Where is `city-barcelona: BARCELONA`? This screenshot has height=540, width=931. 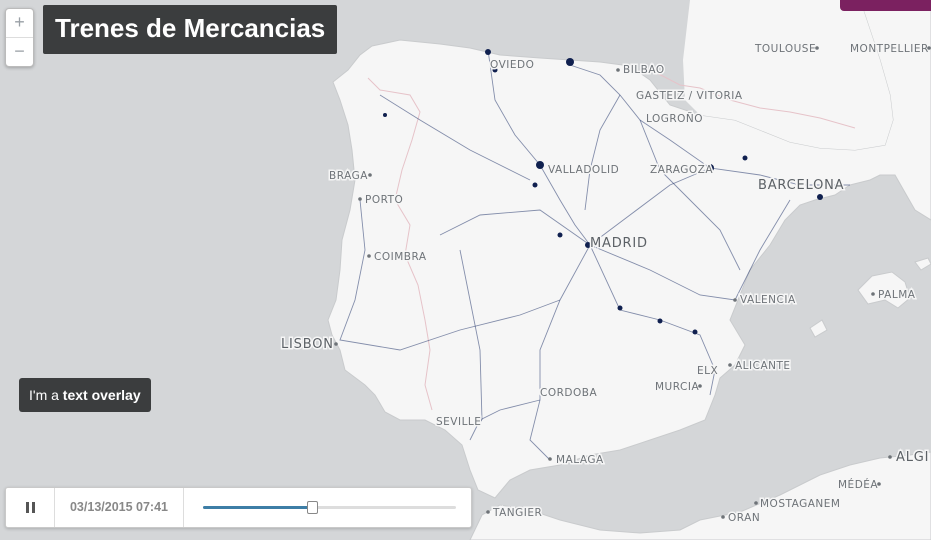 city-barcelona: BARCELONA is located at coordinates (801, 185).